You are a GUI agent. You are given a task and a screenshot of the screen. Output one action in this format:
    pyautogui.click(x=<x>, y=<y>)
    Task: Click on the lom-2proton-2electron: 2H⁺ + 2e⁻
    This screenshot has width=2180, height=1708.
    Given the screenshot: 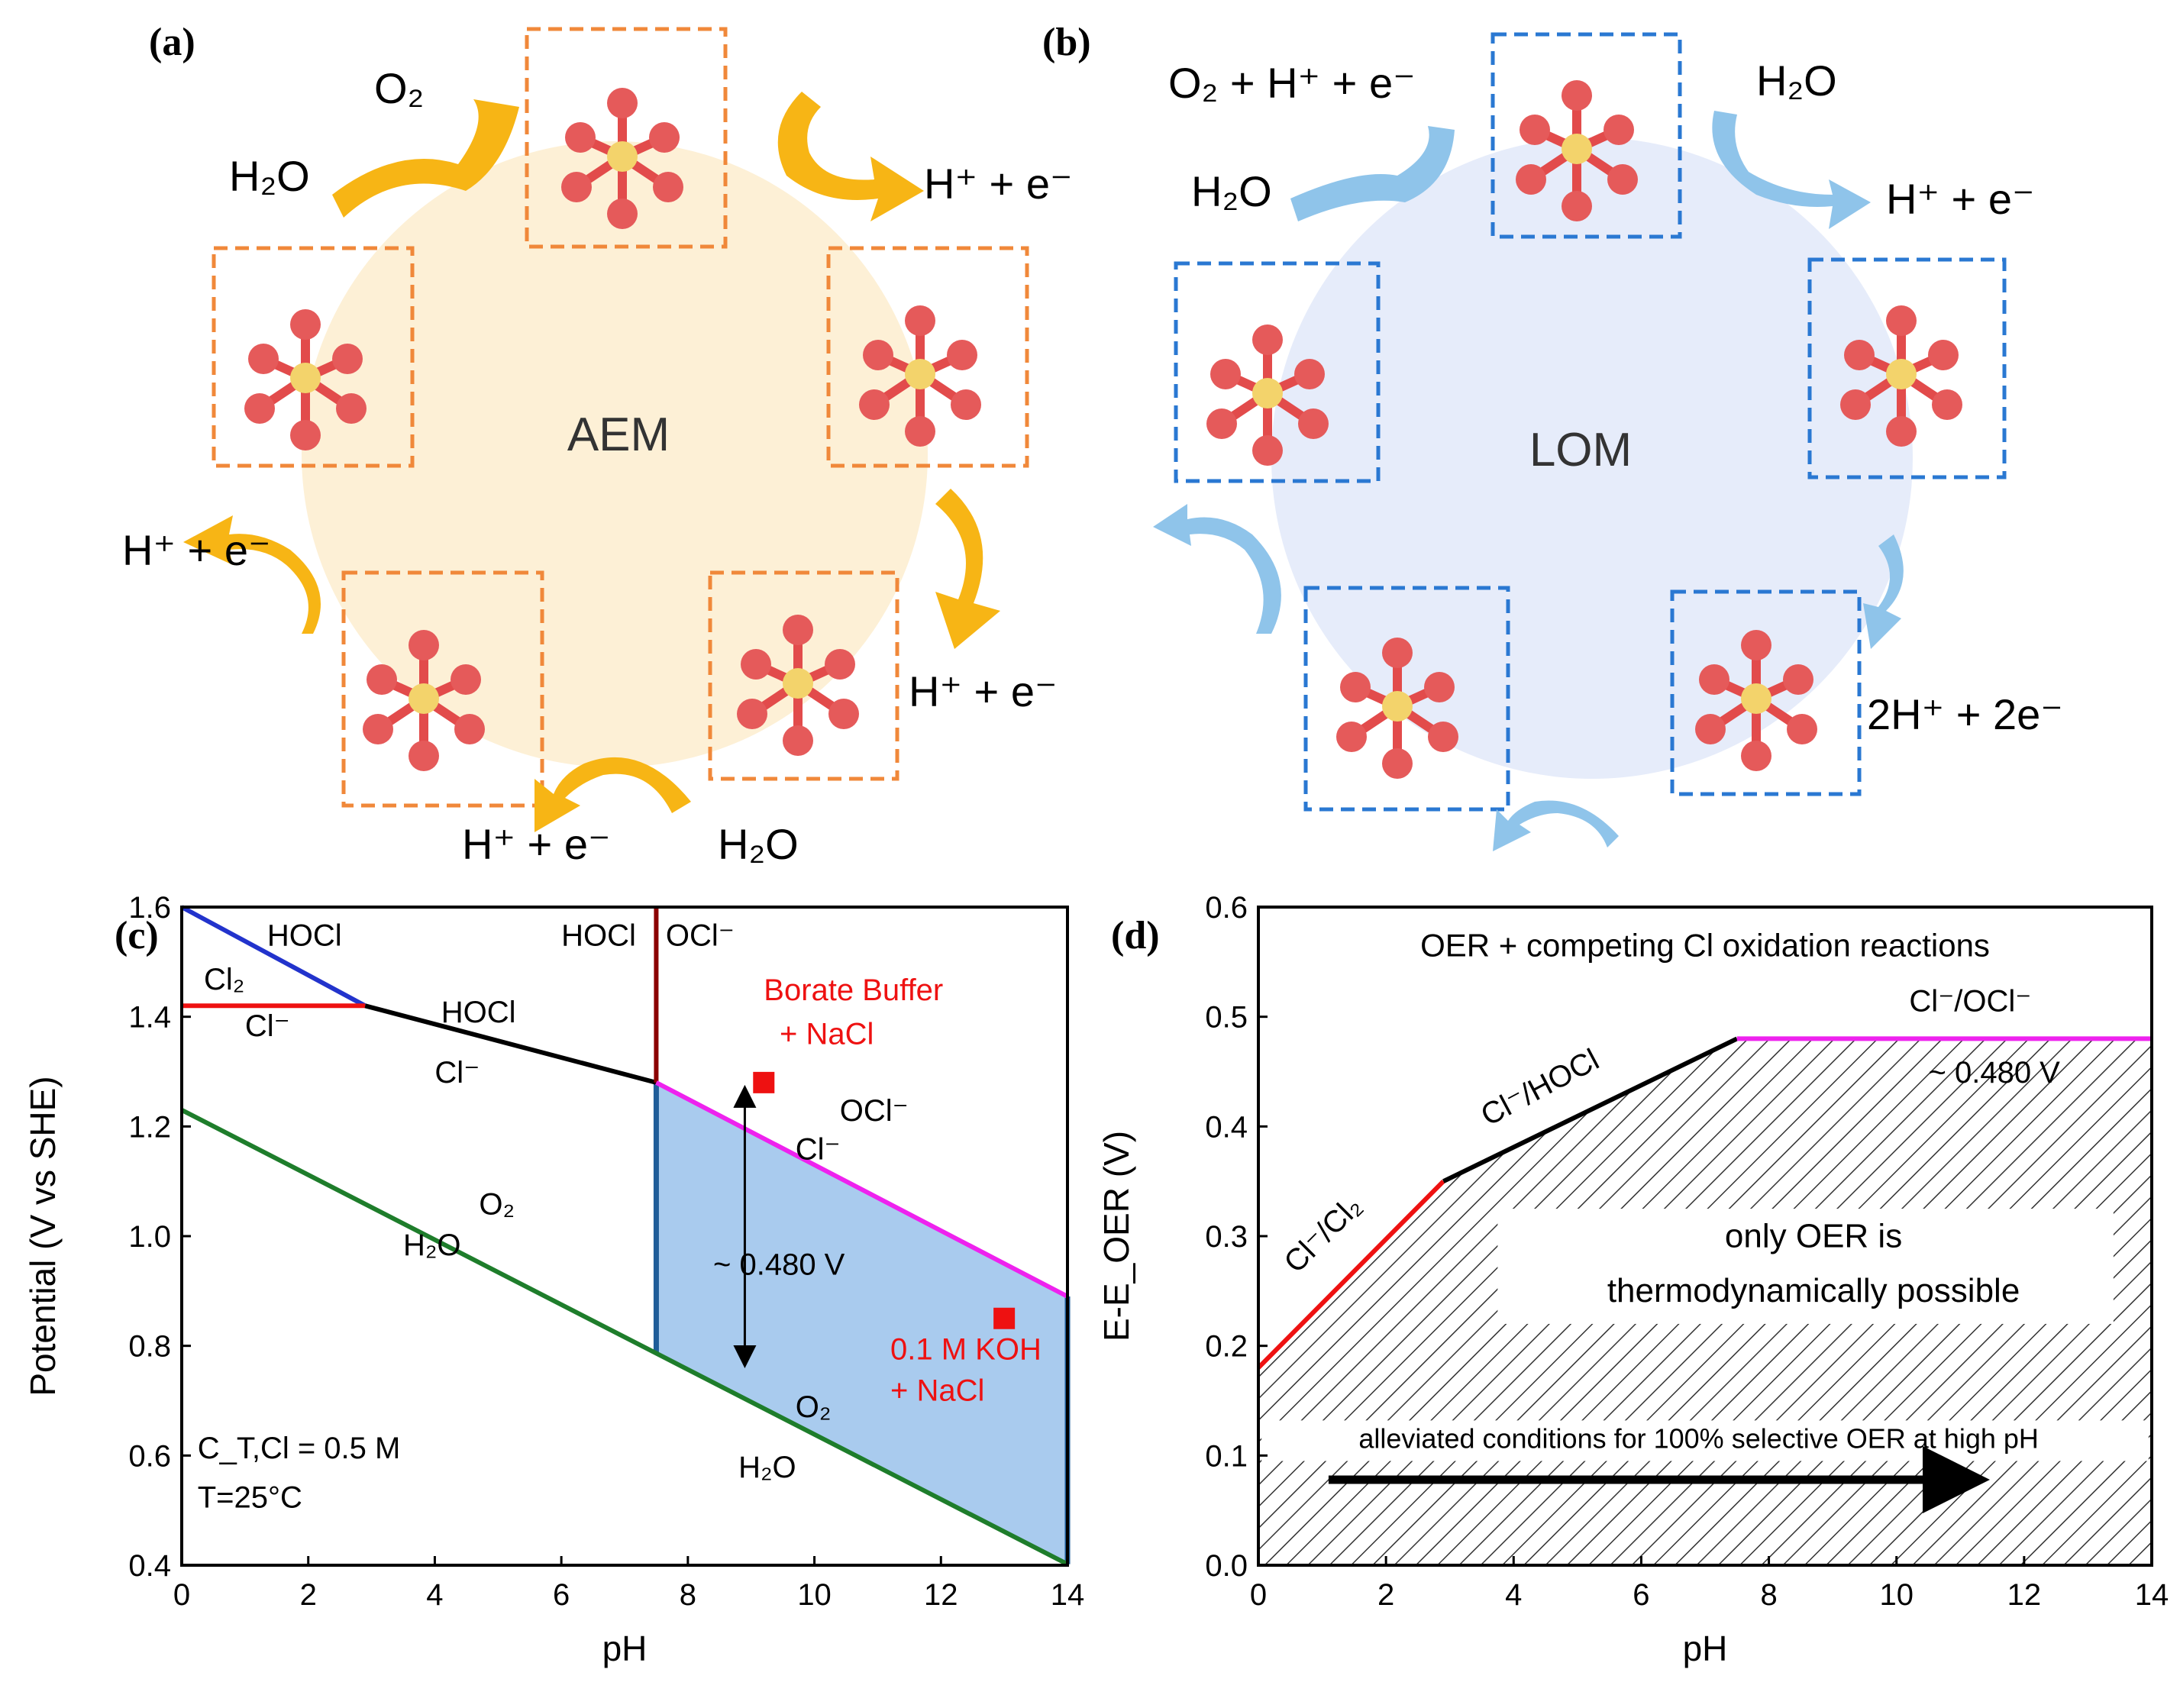 What is the action you would take?
    pyautogui.click(x=1965, y=714)
    